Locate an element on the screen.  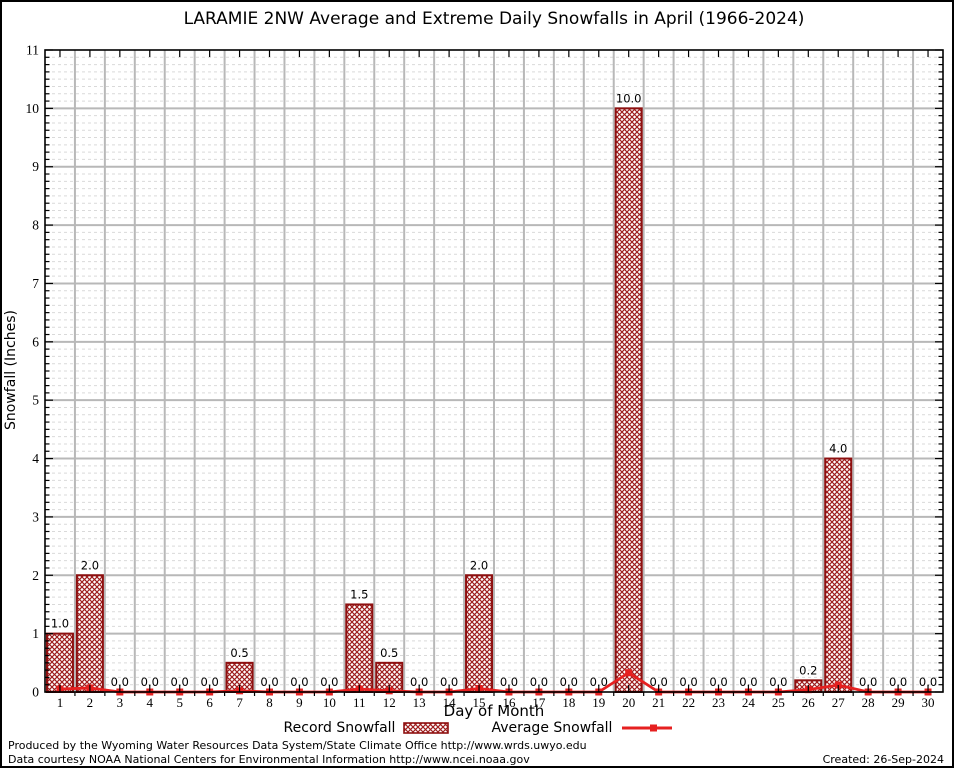
svg-text: 30 is located at coordinates (928, 702).